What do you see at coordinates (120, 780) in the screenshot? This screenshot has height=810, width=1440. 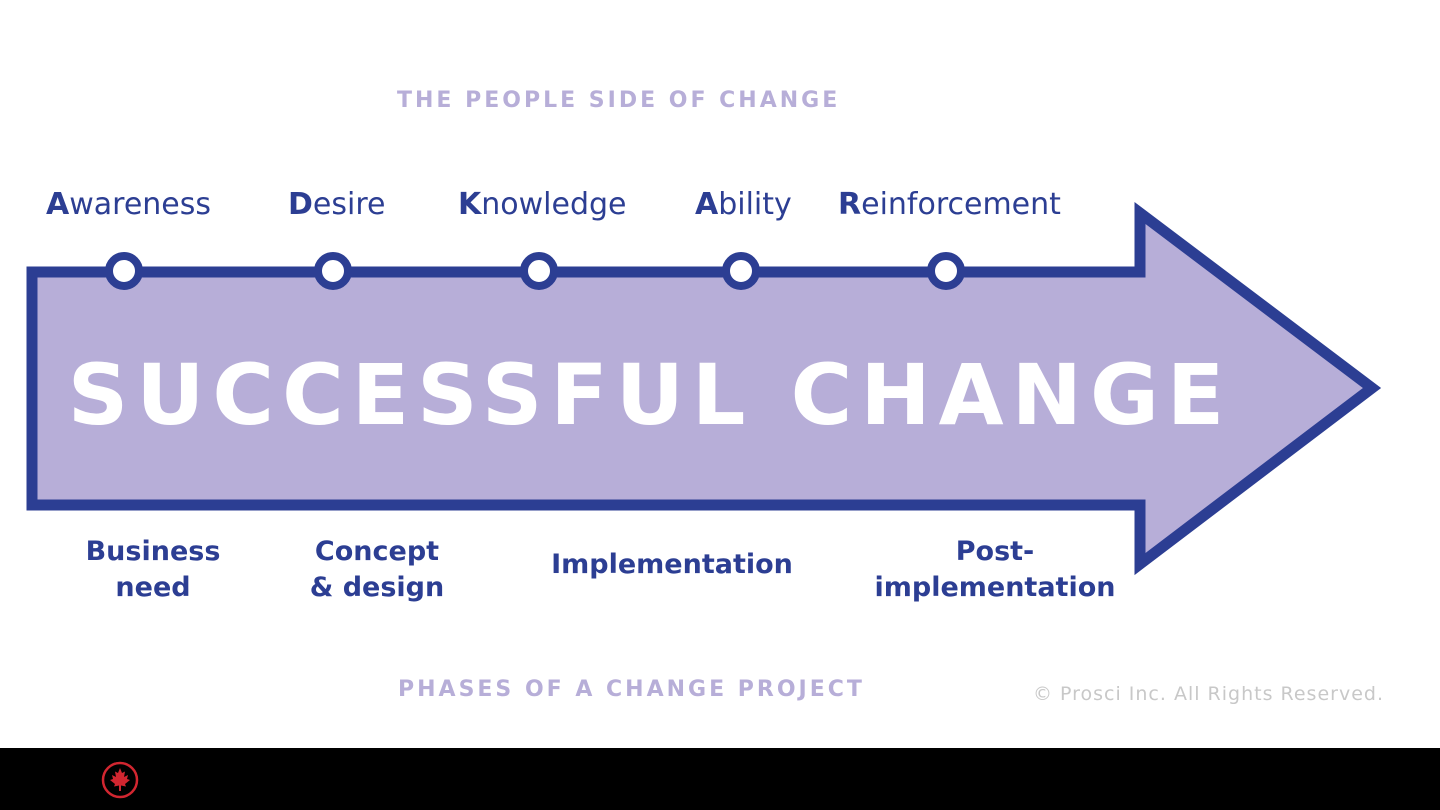 I see `maple-leaf-roundel-icon` at bounding box center [120, 780].